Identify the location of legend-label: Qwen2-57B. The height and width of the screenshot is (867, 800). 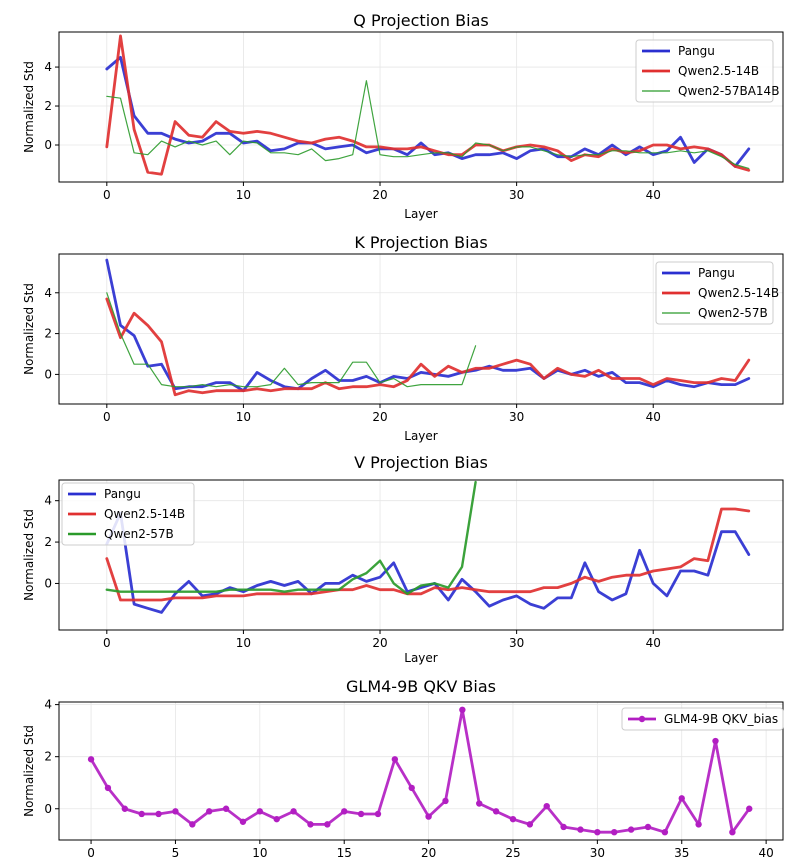
(139, 534).